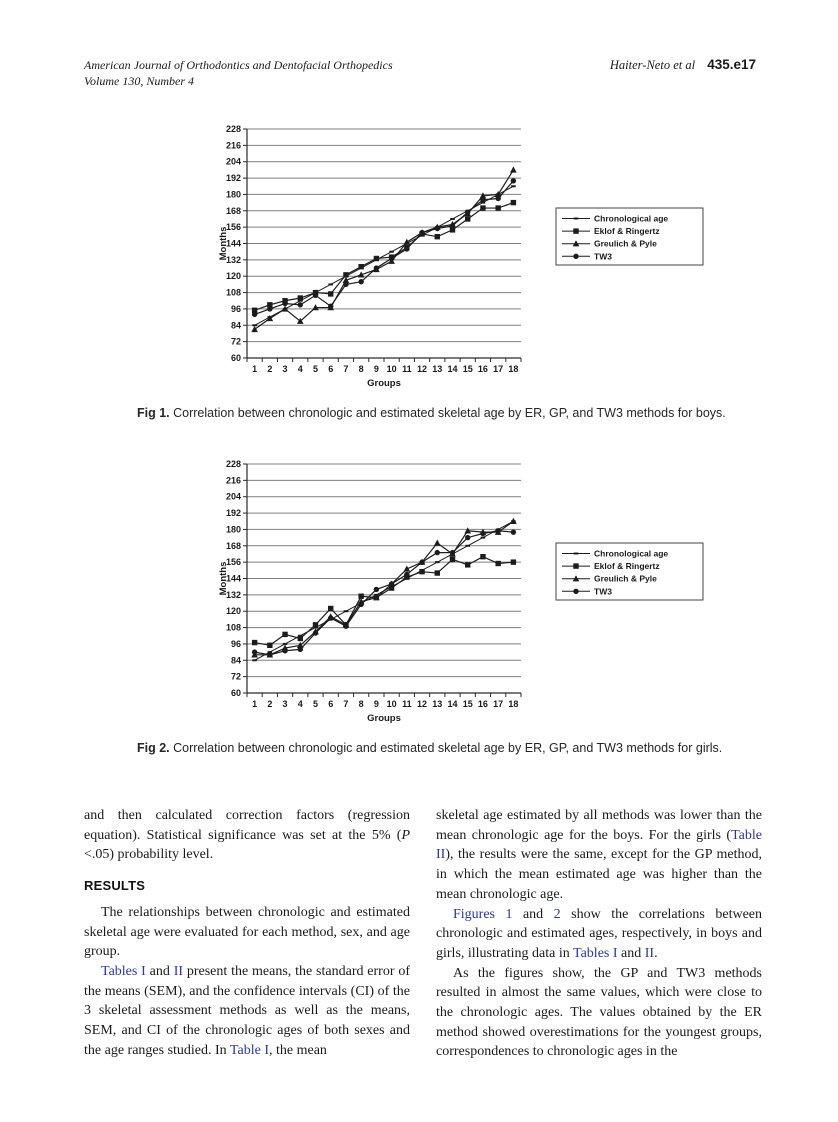 This screenshot has width=838, height=1122. Describe the element at coordinates (236, 358) in the screenshot. I see `svg-text: 60` at that location.